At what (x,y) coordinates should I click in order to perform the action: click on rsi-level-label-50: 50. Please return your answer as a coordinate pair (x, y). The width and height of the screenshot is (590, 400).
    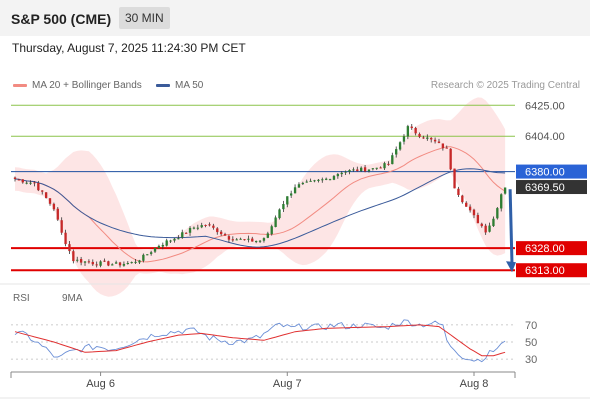
    Looking at the image, I should click on (531, 343).